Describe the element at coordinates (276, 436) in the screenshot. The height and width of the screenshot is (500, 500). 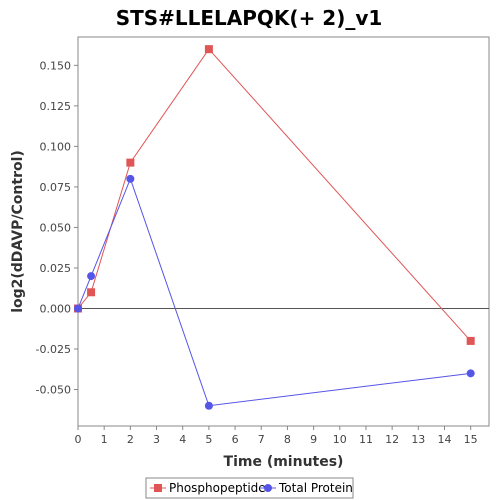
I see `x-axis: 0 1 2 3 4 5 6 7 8 9 10 11 12 13 14 15` at that location.